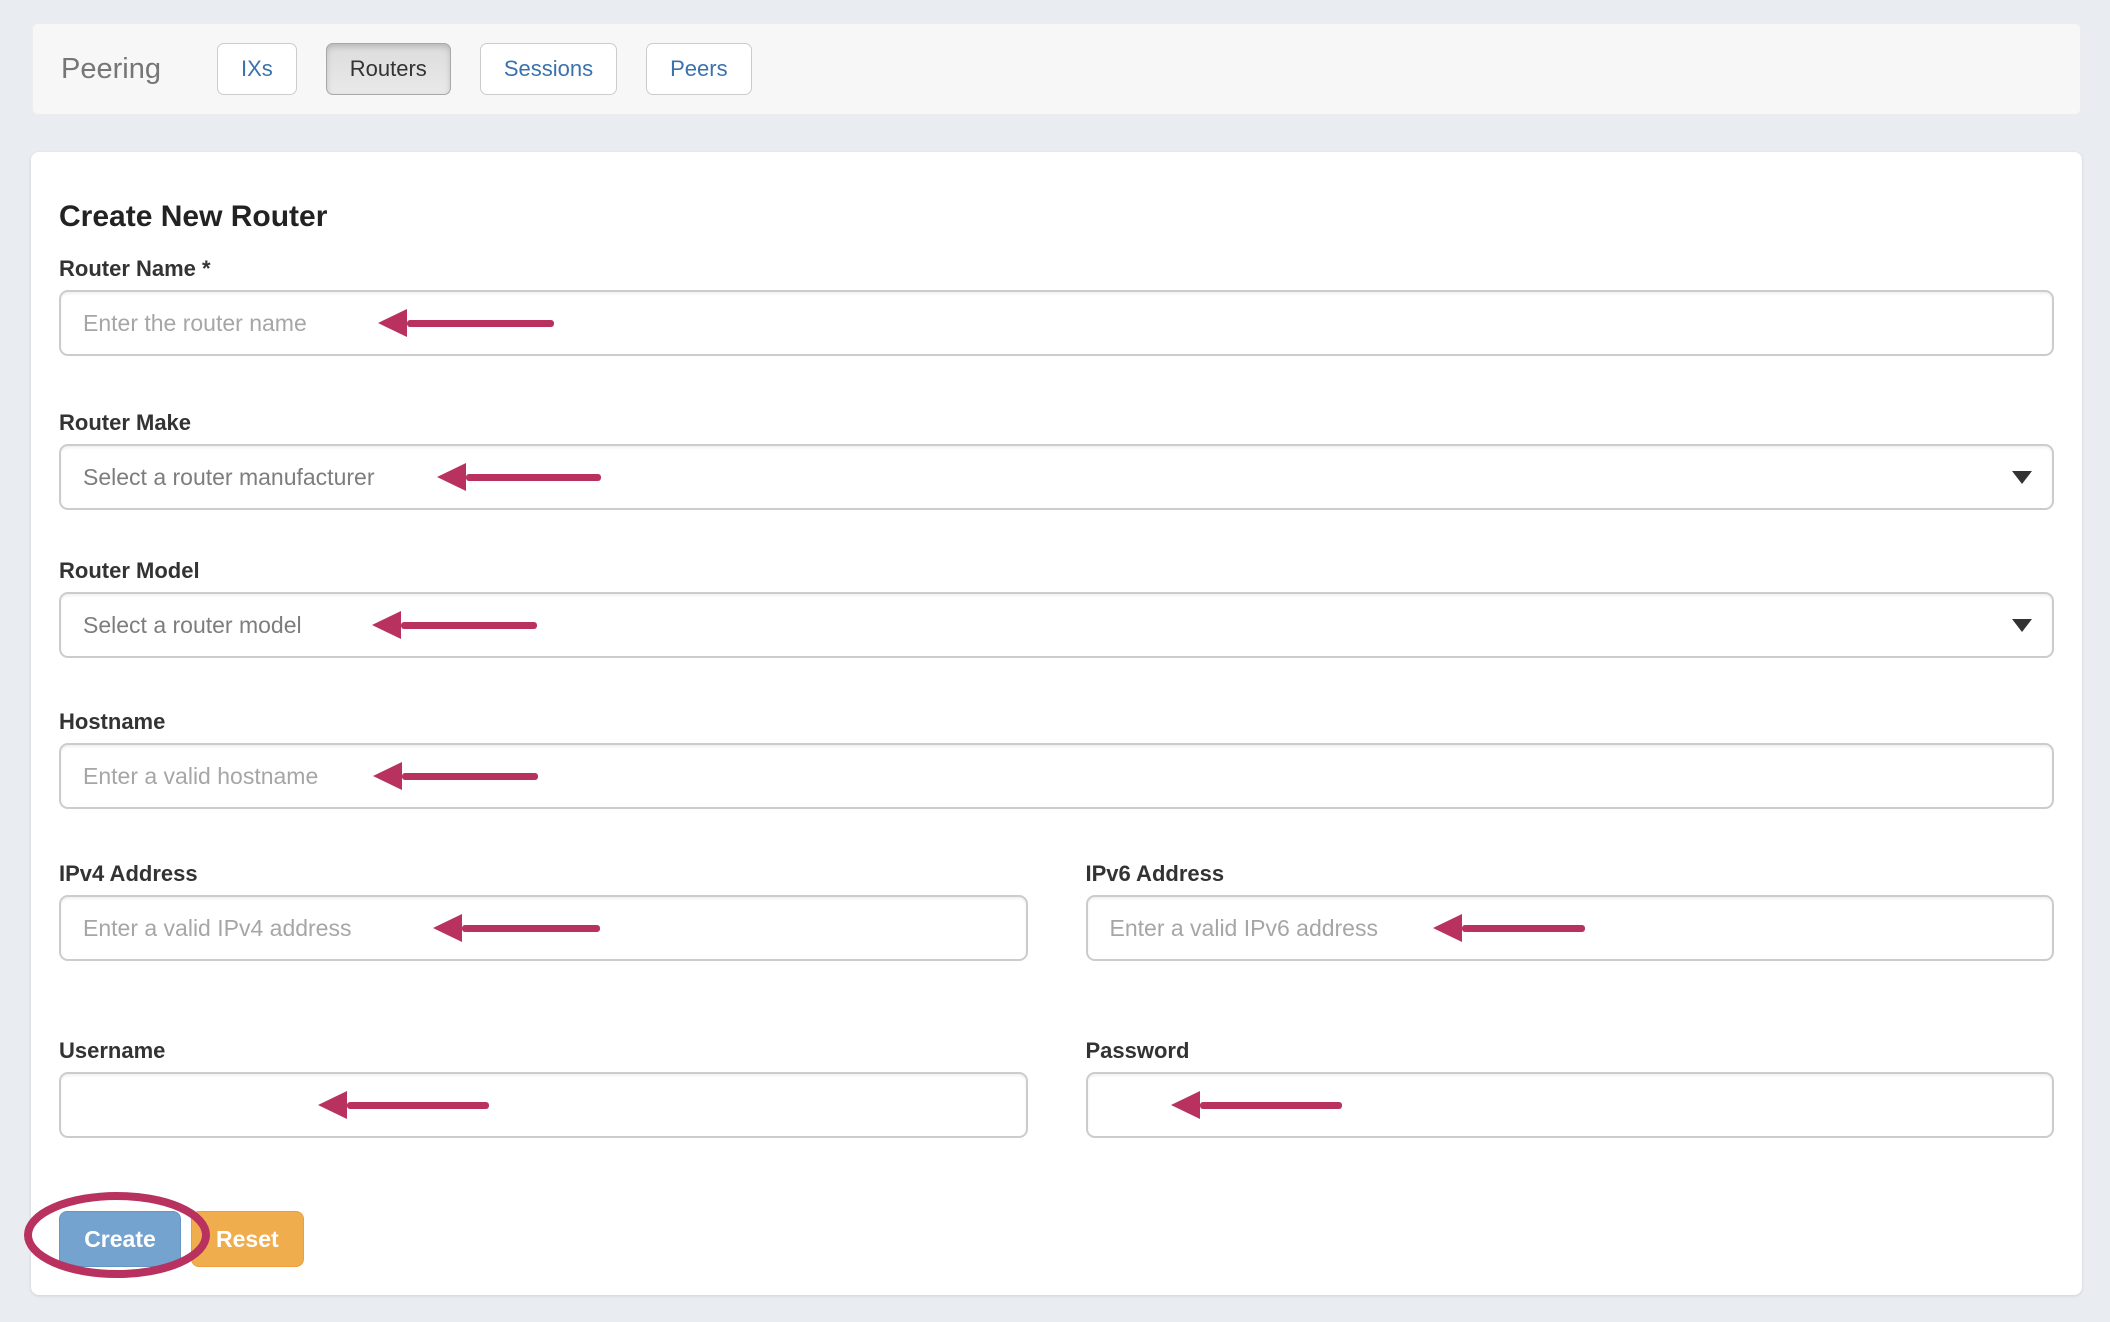  What do you see at coordinates (1056, 776) in the screenshot?
I see `hostname-input` at bounding box center [1056, 776].